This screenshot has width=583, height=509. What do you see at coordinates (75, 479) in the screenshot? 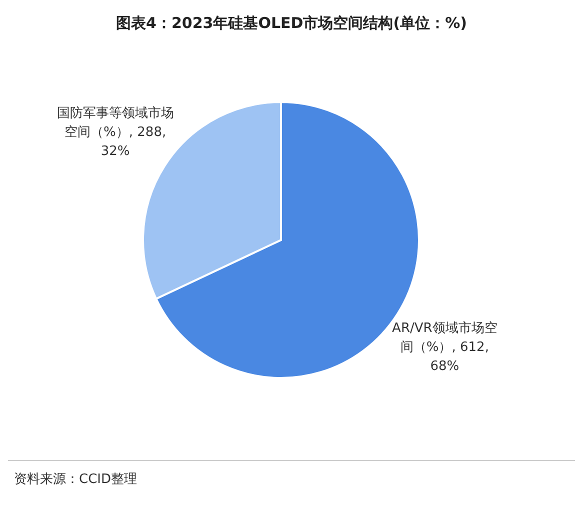
I see `annotation: 资料来源：CCID整理` at bounding box center [75, 479].